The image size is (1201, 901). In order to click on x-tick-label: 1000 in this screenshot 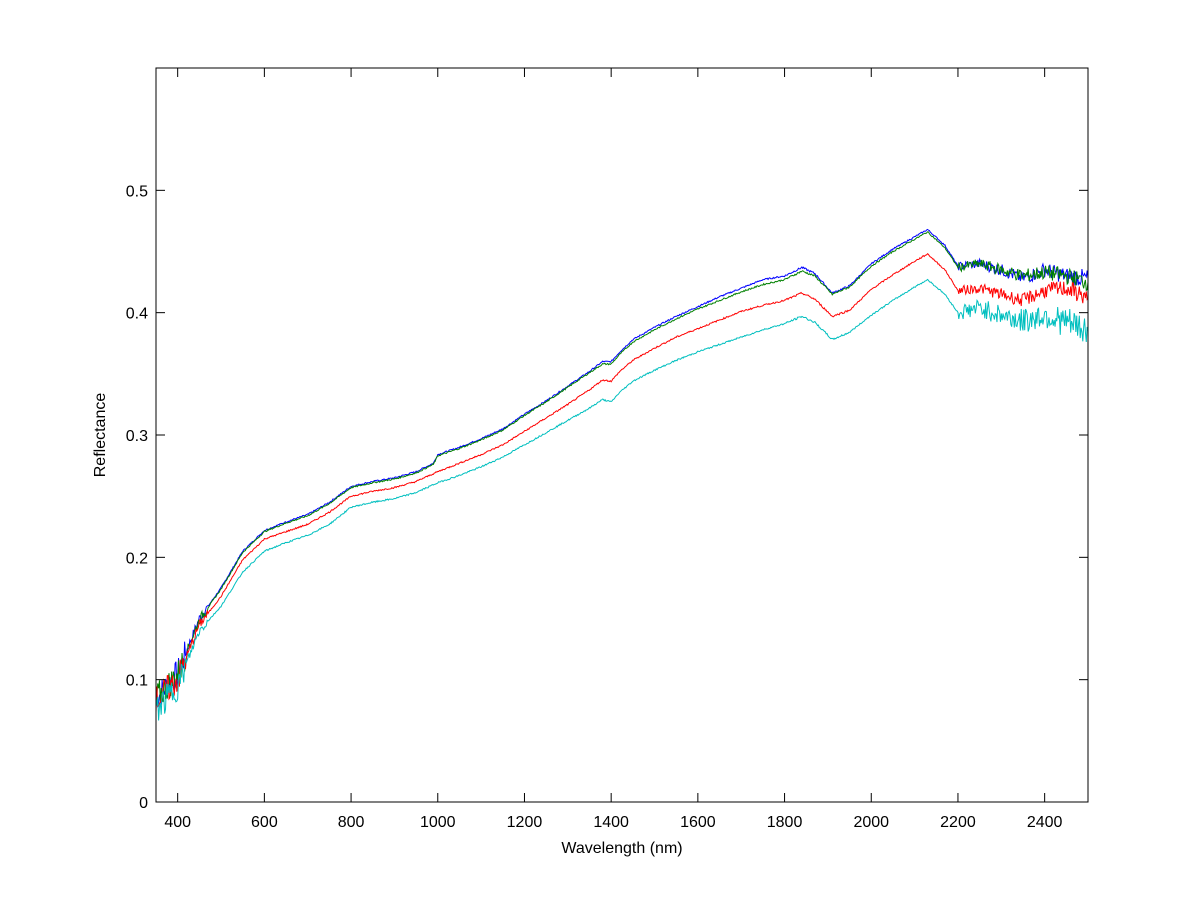, I will do `click(438, 822)`.